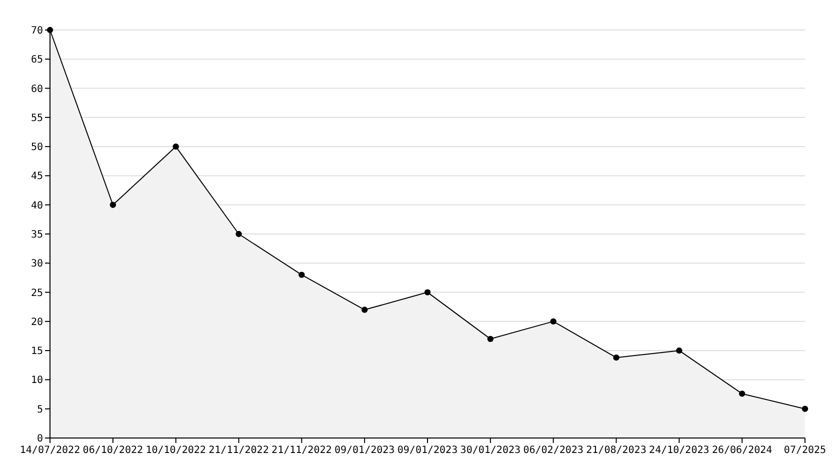 The width and height of the screenshot is (834, 468). What do you see at coordinates (39, 410) in the screenshot?
I see `y-tick-label: 5` at bounding box center [39, 410].